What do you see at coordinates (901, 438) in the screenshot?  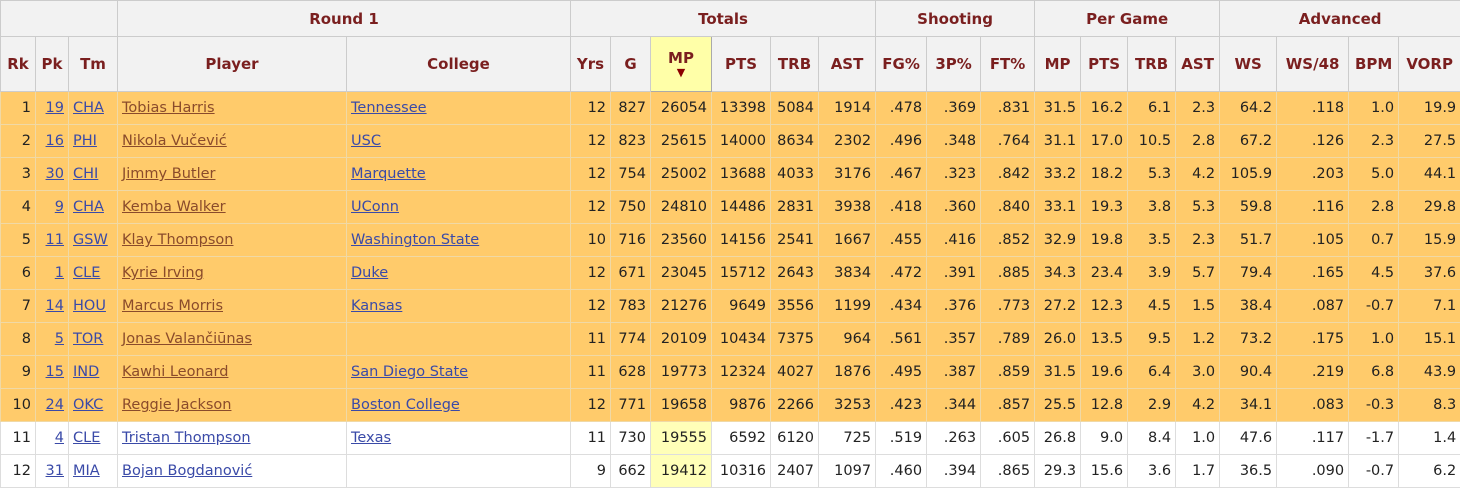 I see `cell-fg: .519` at bounding box center [901, 438].